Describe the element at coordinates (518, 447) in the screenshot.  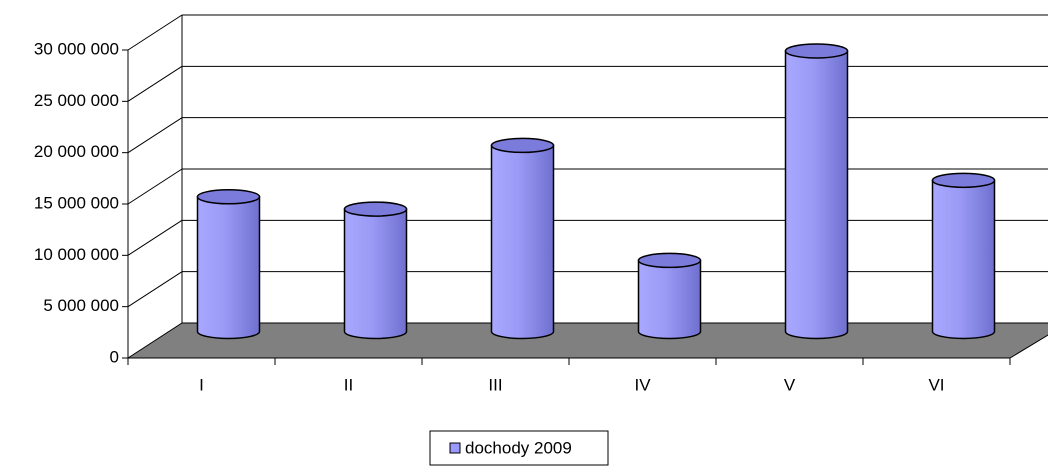
I see `legend-label: dochody 2009` at that location.